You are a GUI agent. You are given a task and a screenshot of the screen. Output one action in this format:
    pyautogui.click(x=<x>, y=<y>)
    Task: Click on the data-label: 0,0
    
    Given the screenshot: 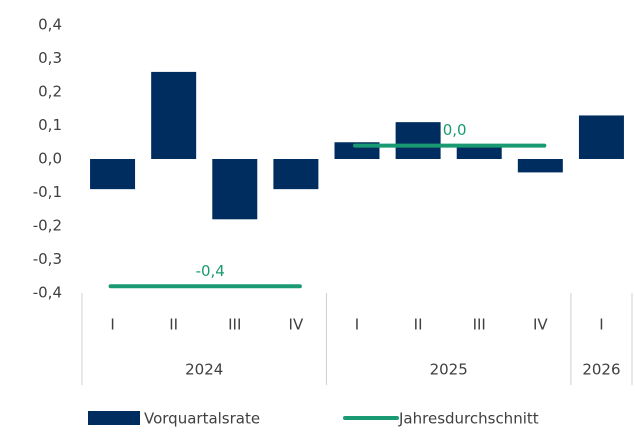 What is the action you would take?
    pyautogui.click(x=455, y=130)
    